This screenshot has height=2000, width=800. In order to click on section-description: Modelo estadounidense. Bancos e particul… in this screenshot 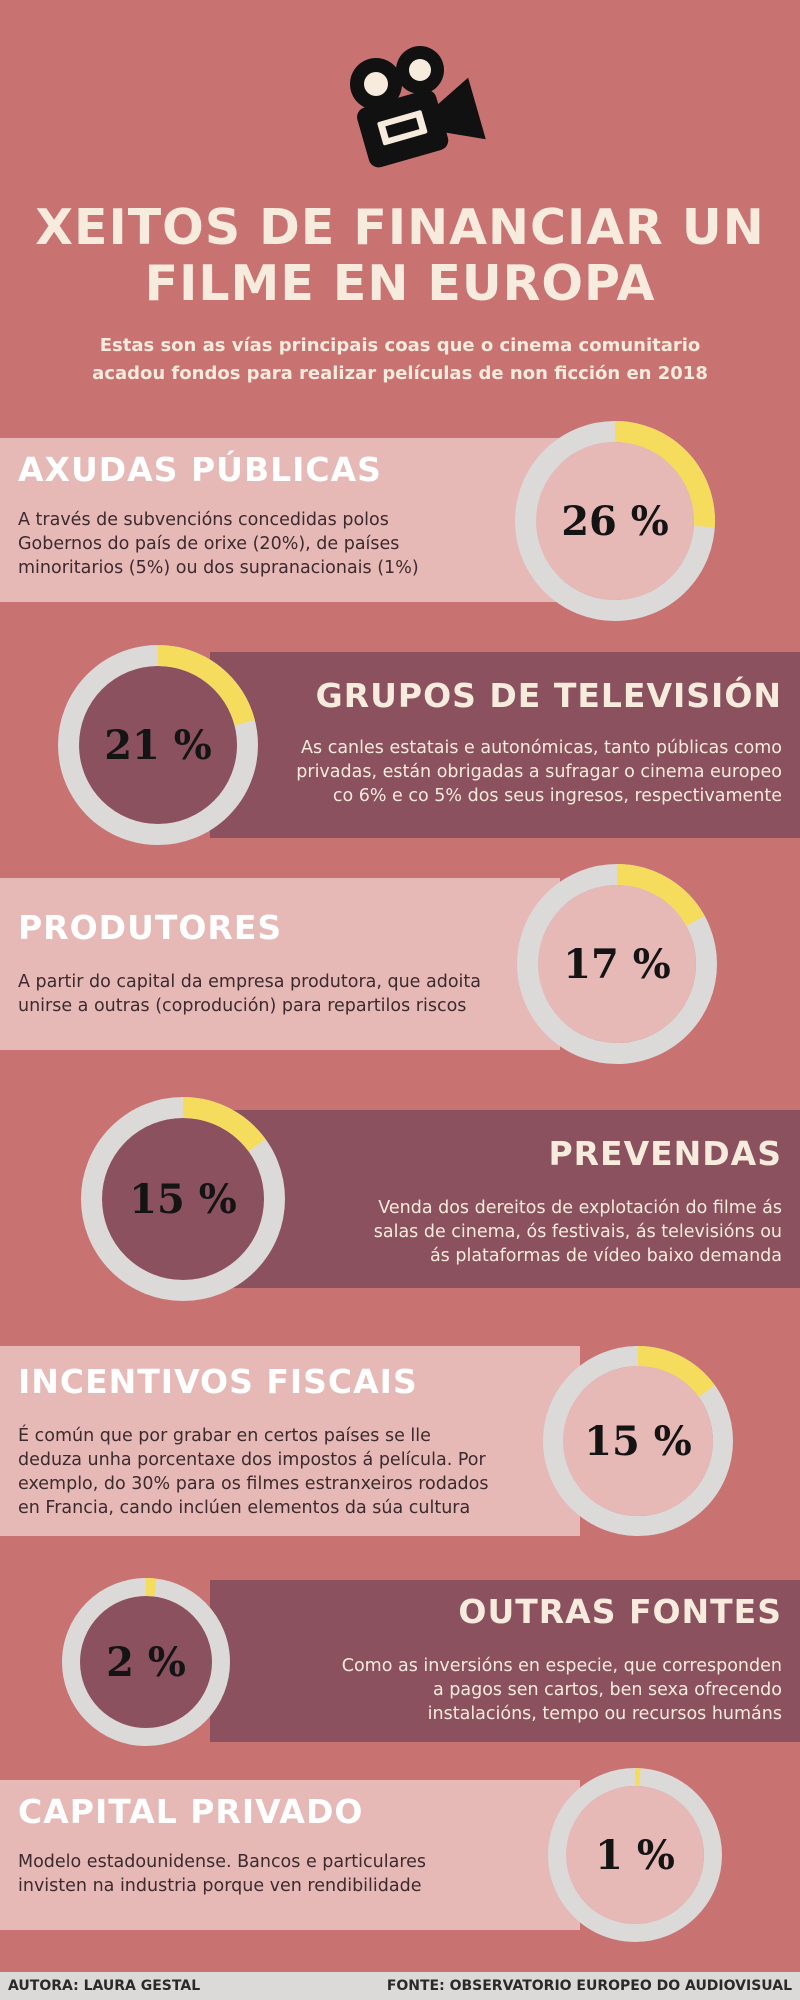, I will do `click(222, 1874)`.